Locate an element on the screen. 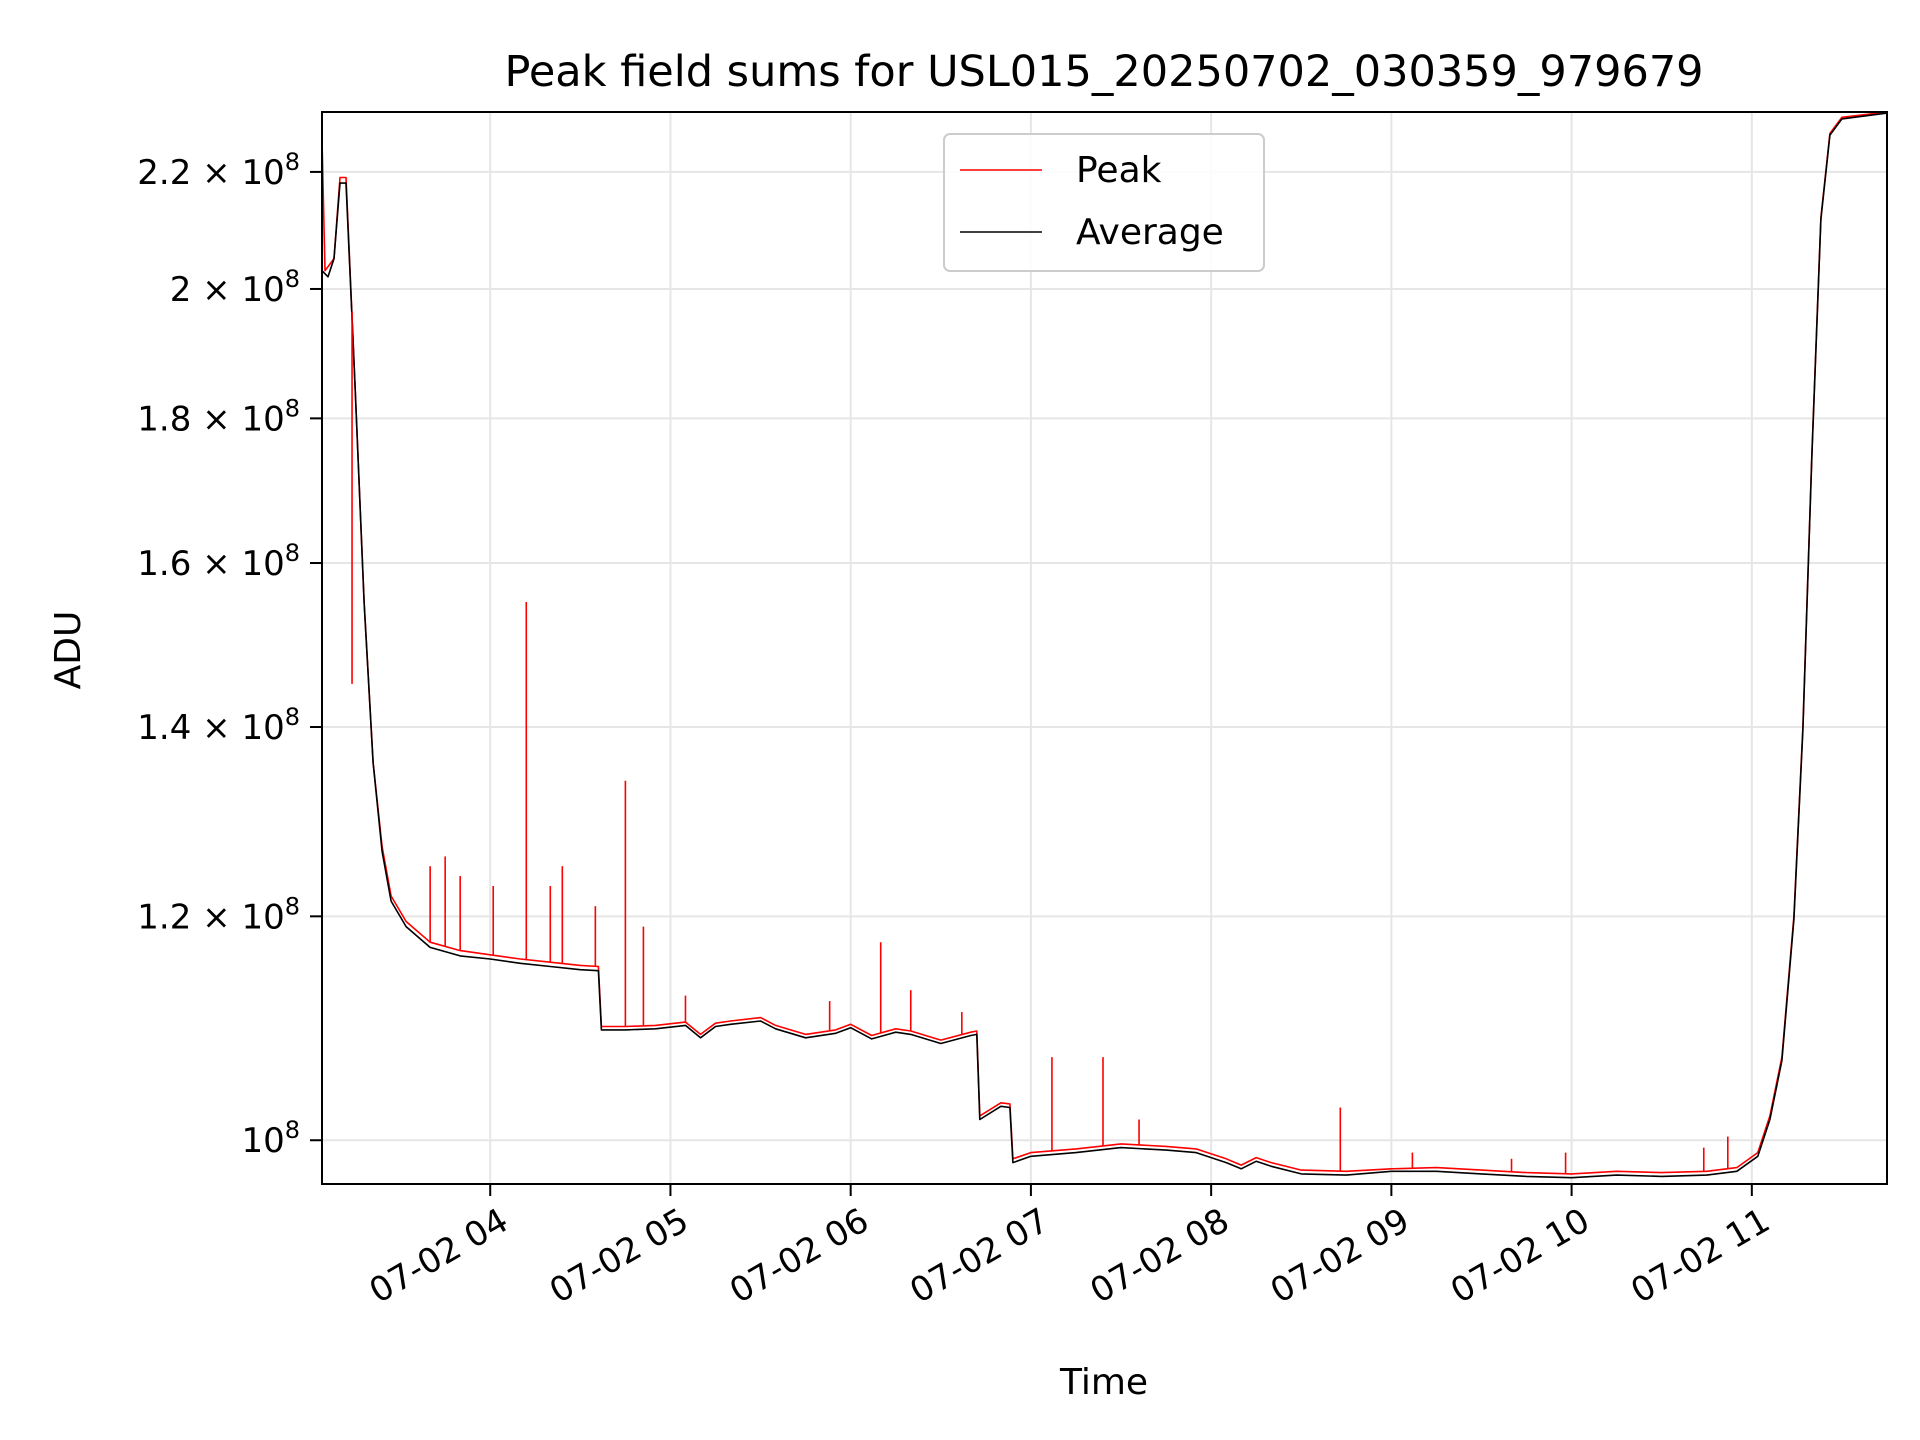 This screenshot has height=1440, width=1920. x-axis-label: Time is located at coordinates (1103, 1382).